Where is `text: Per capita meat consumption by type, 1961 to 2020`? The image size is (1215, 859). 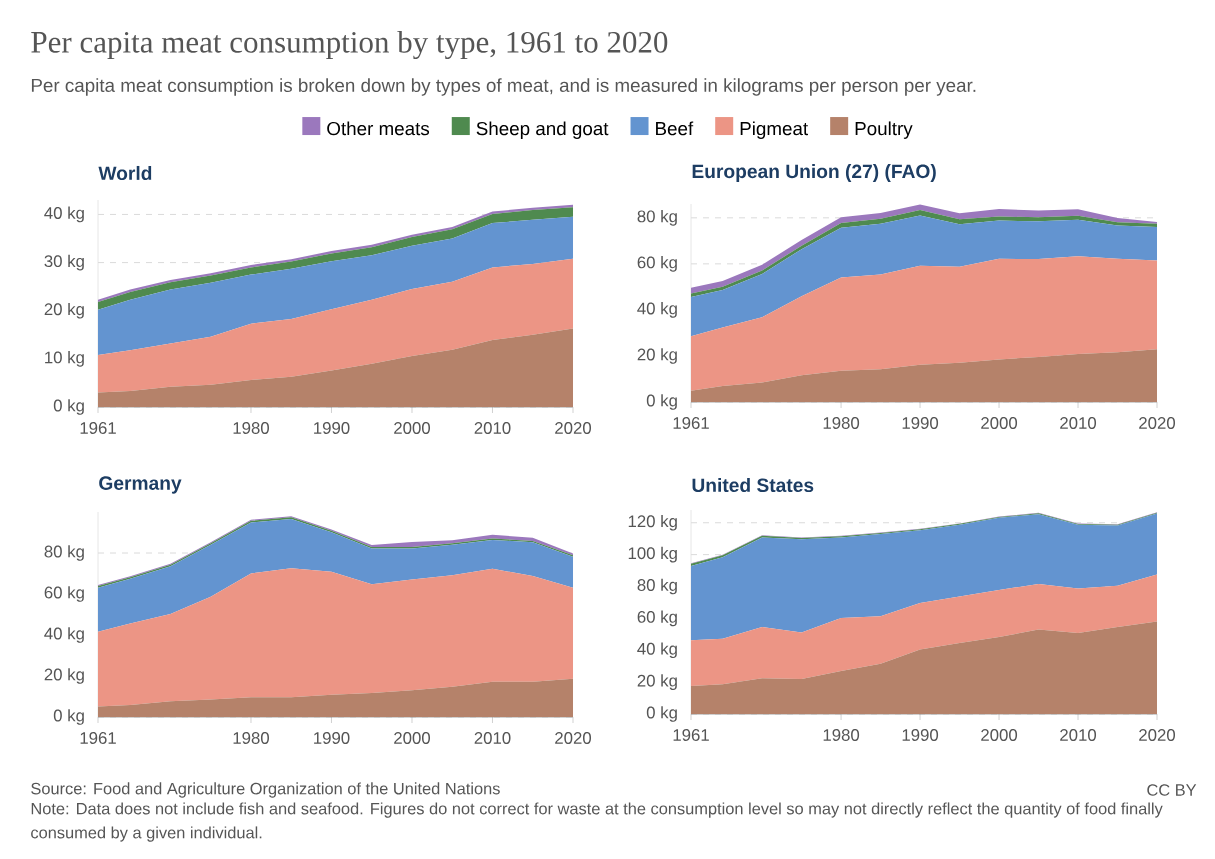
text: Per capita meat consumption by type, 1961 to 2020 is located at coordinates (349, 45).